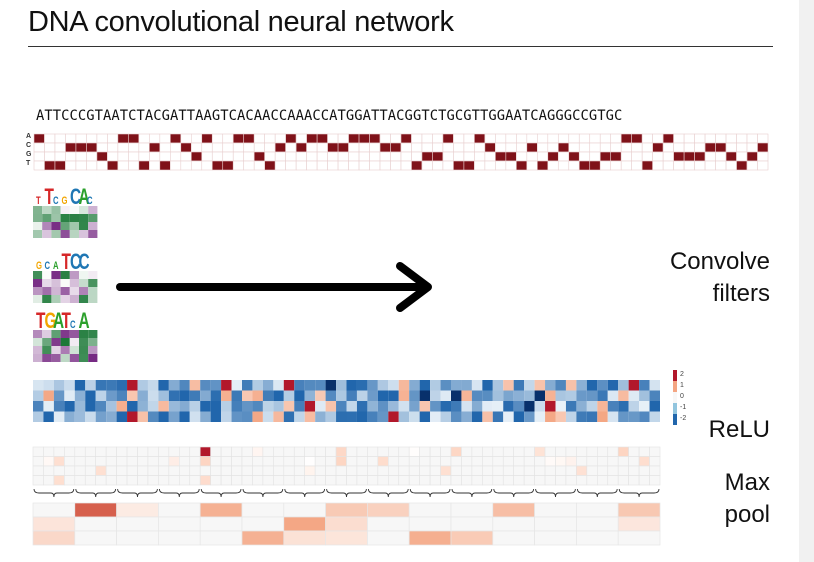 This screenshot has height=562, width=814. I want to click on filter-logo-letter: G, so click(50, 321).